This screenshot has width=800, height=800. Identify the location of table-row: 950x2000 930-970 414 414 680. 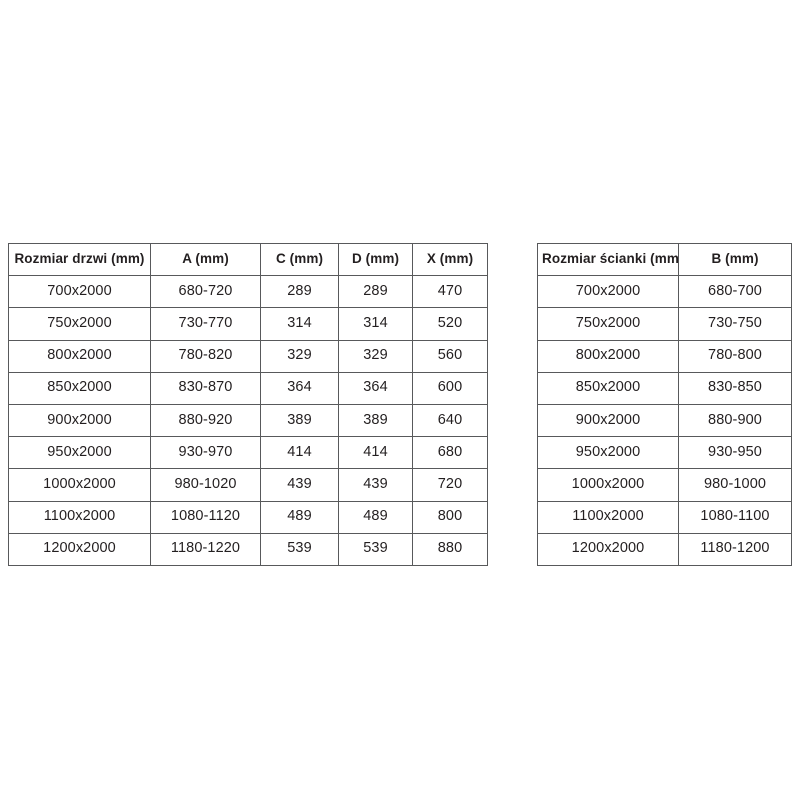
(248, 453).